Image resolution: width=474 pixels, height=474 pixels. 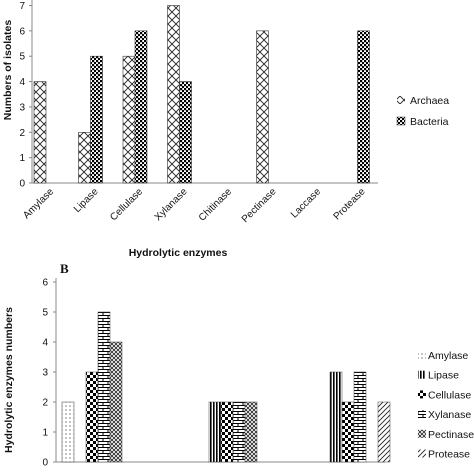 What do you see at coordinates (262, 107) in the screenshot?
I see `bar-archaea-pectinase` at bounding box center [262, 107].